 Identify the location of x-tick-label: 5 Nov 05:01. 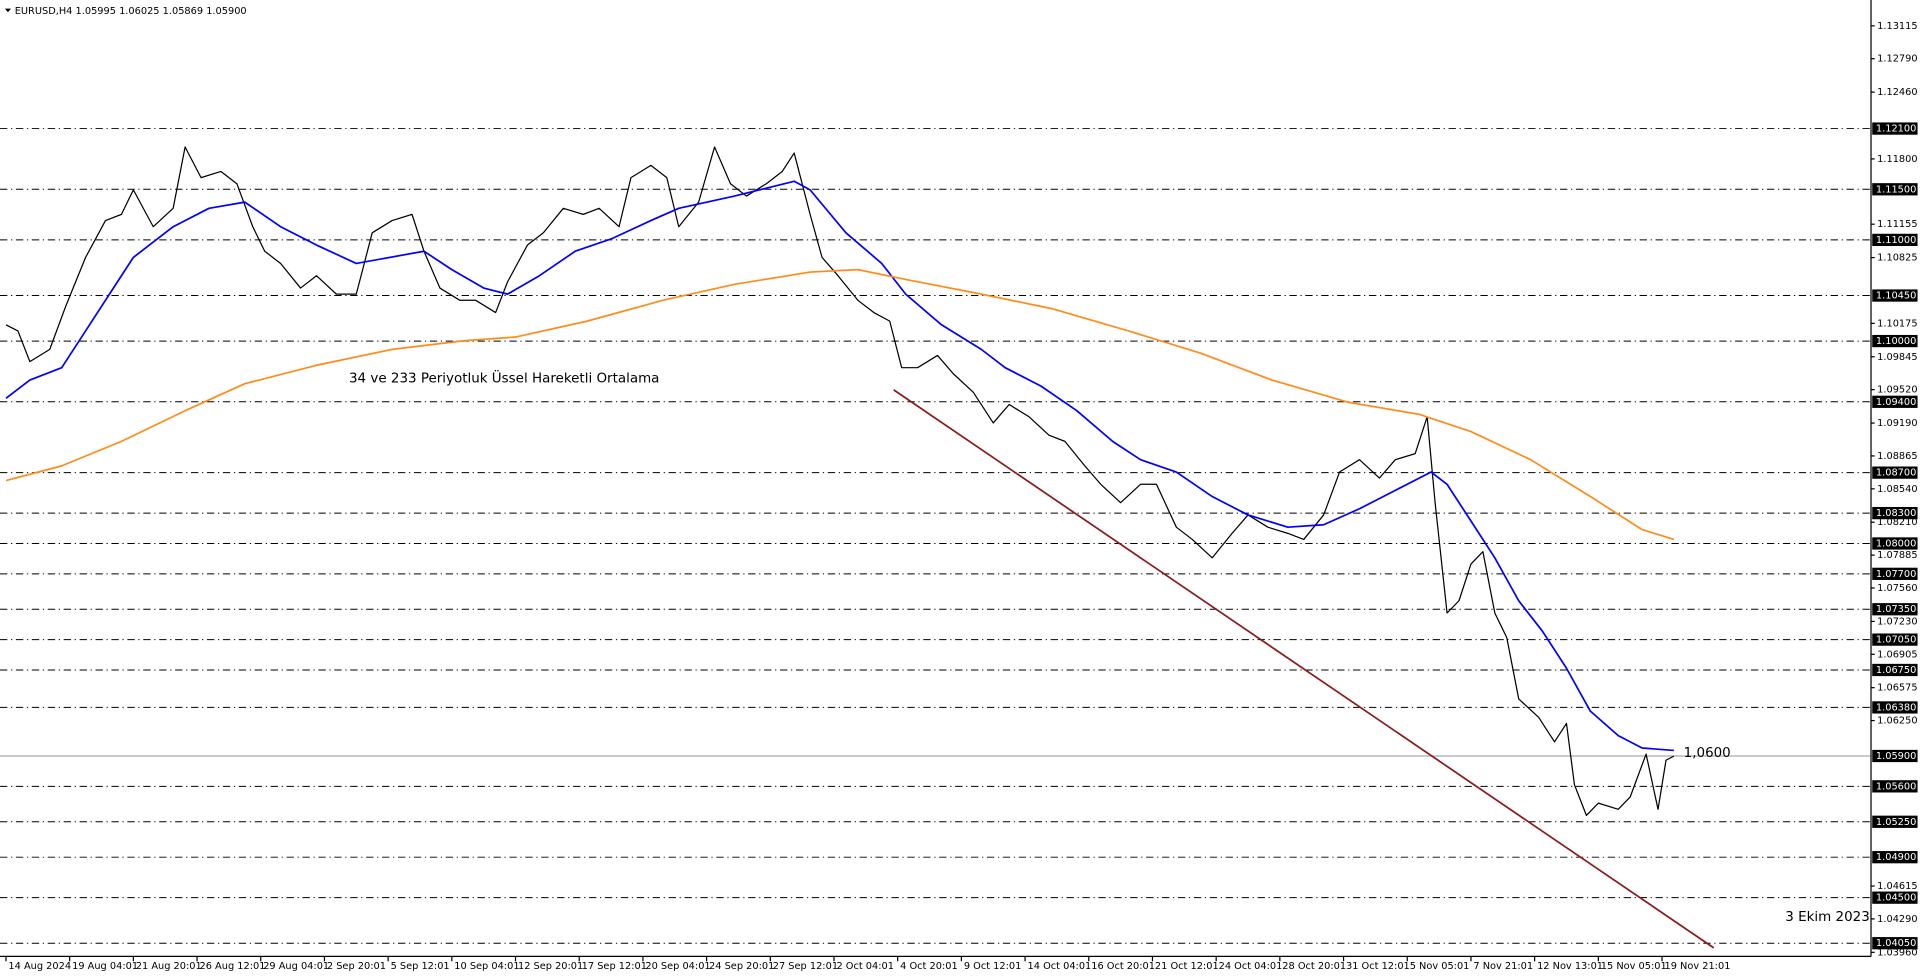
(1440, 966).